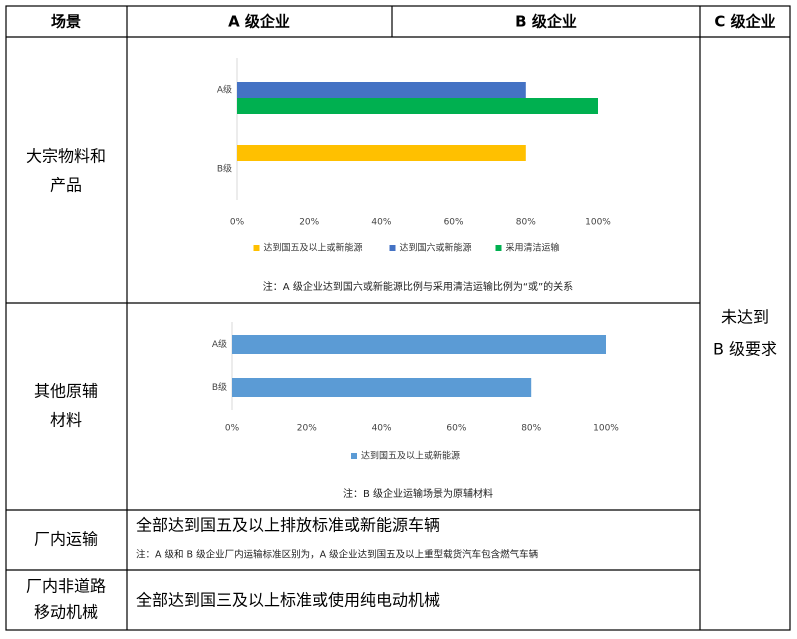 This screenshot has width=797, height=639. What do you see at coordinates (66, 391) in the screenshot?
I see `scene-label: 其他原辅` at bounding box center [66, 391].